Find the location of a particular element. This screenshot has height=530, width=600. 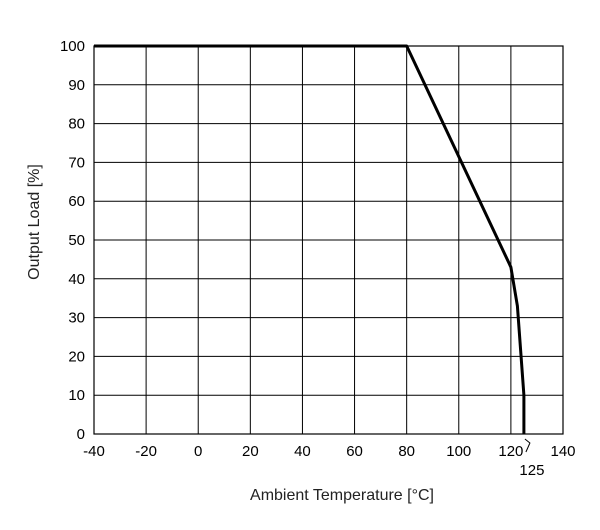

x-tick-label: 120 is located at coordinates (510, 451).